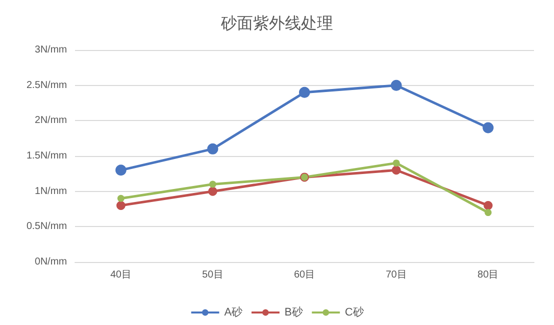  What do you see at coordinates (46, 226) in the screenshot?
I see `y-tick-label: 0.5N/mm` at bounding box center [46, 226].